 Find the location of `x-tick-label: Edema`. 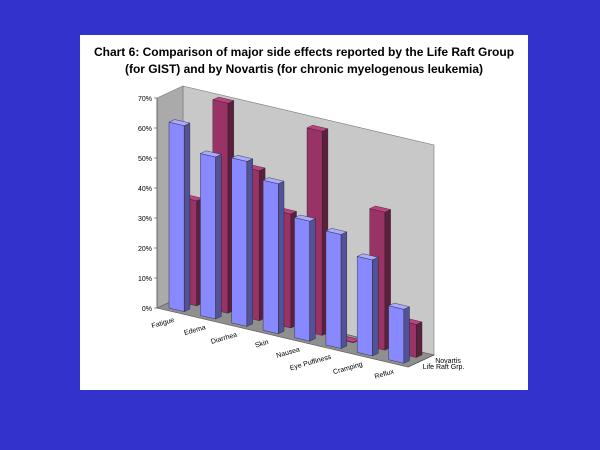

x-tick-label: Edema is located at coordinates (194, 330).